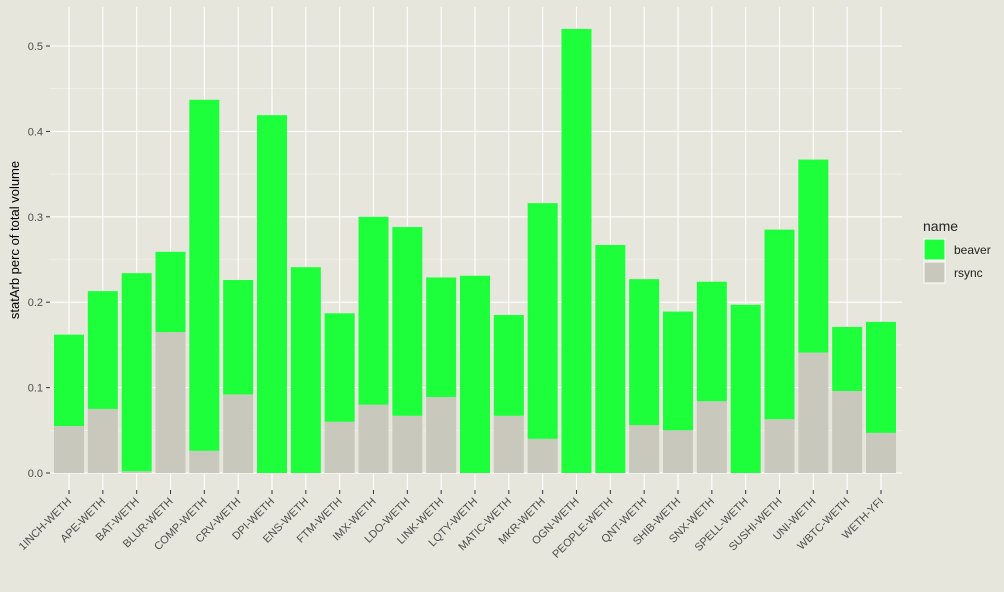  I want to click on y-tick-label: 0.1, so click(35, 389).